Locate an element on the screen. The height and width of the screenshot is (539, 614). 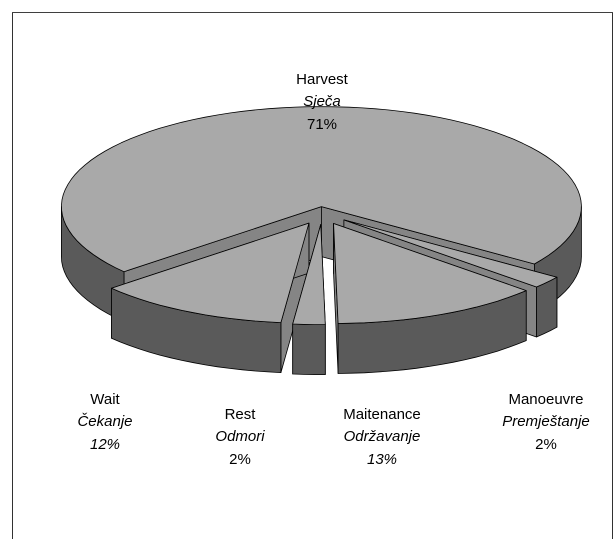
slice-translation: Sječa is located at coordinates (322, 101).